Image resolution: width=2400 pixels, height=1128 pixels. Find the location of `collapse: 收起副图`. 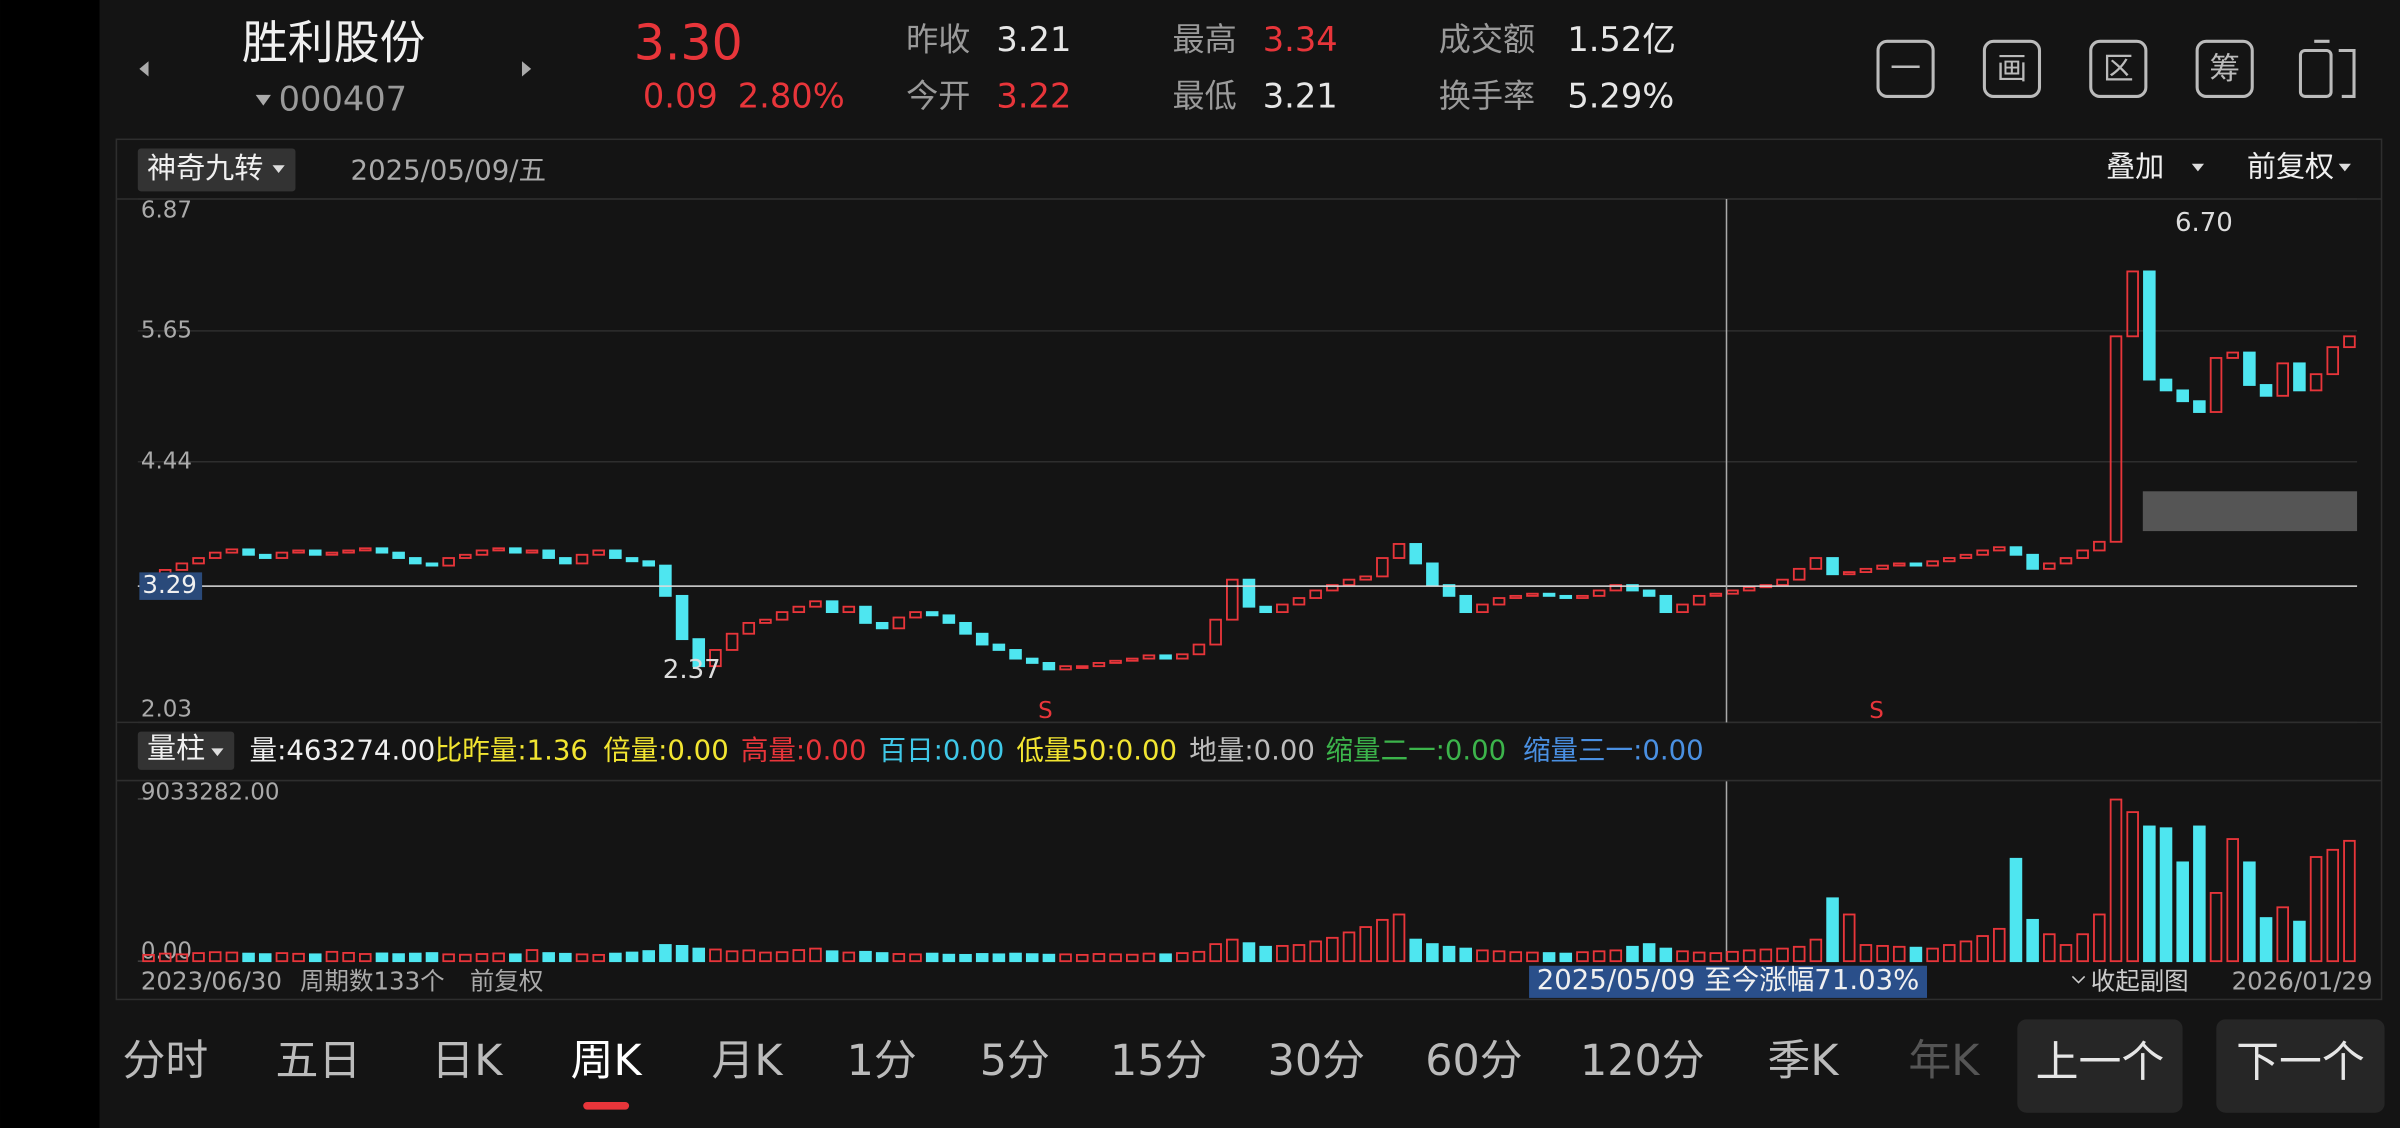

collapse: 收起副图 is located at coordinates (2140, 981).